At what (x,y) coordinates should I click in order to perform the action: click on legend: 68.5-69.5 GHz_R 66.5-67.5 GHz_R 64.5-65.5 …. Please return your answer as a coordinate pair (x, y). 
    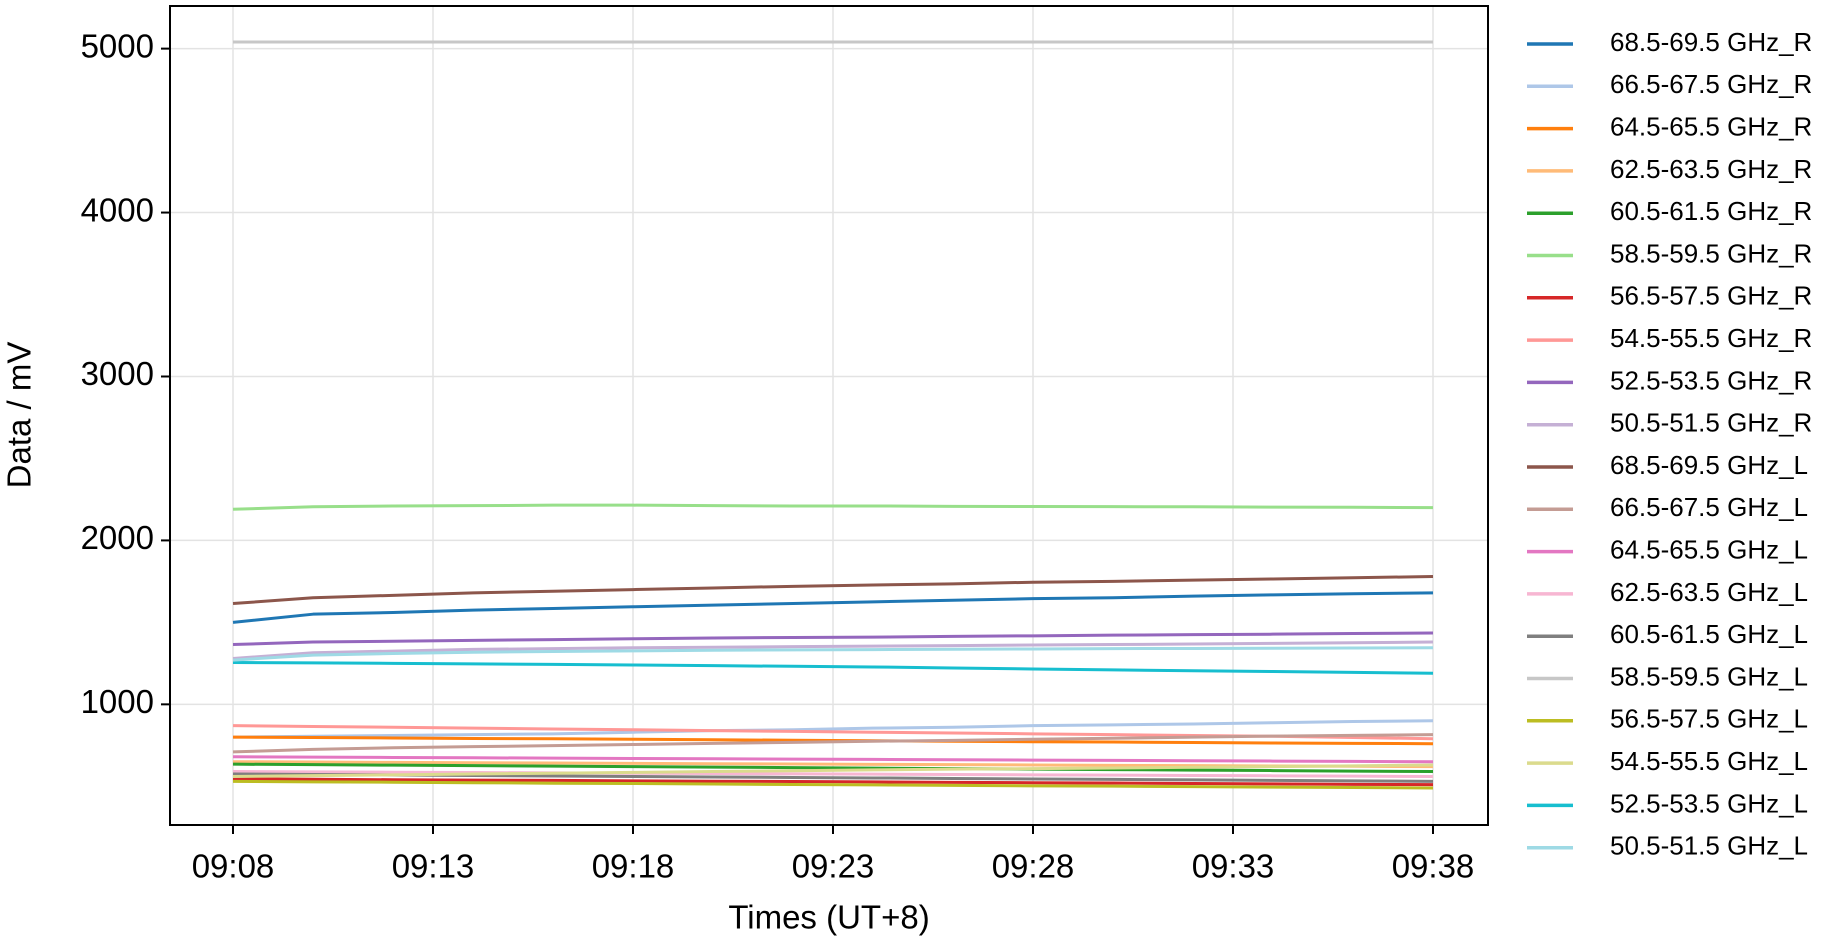
    Looking at the image, I should click on (1669, 444).